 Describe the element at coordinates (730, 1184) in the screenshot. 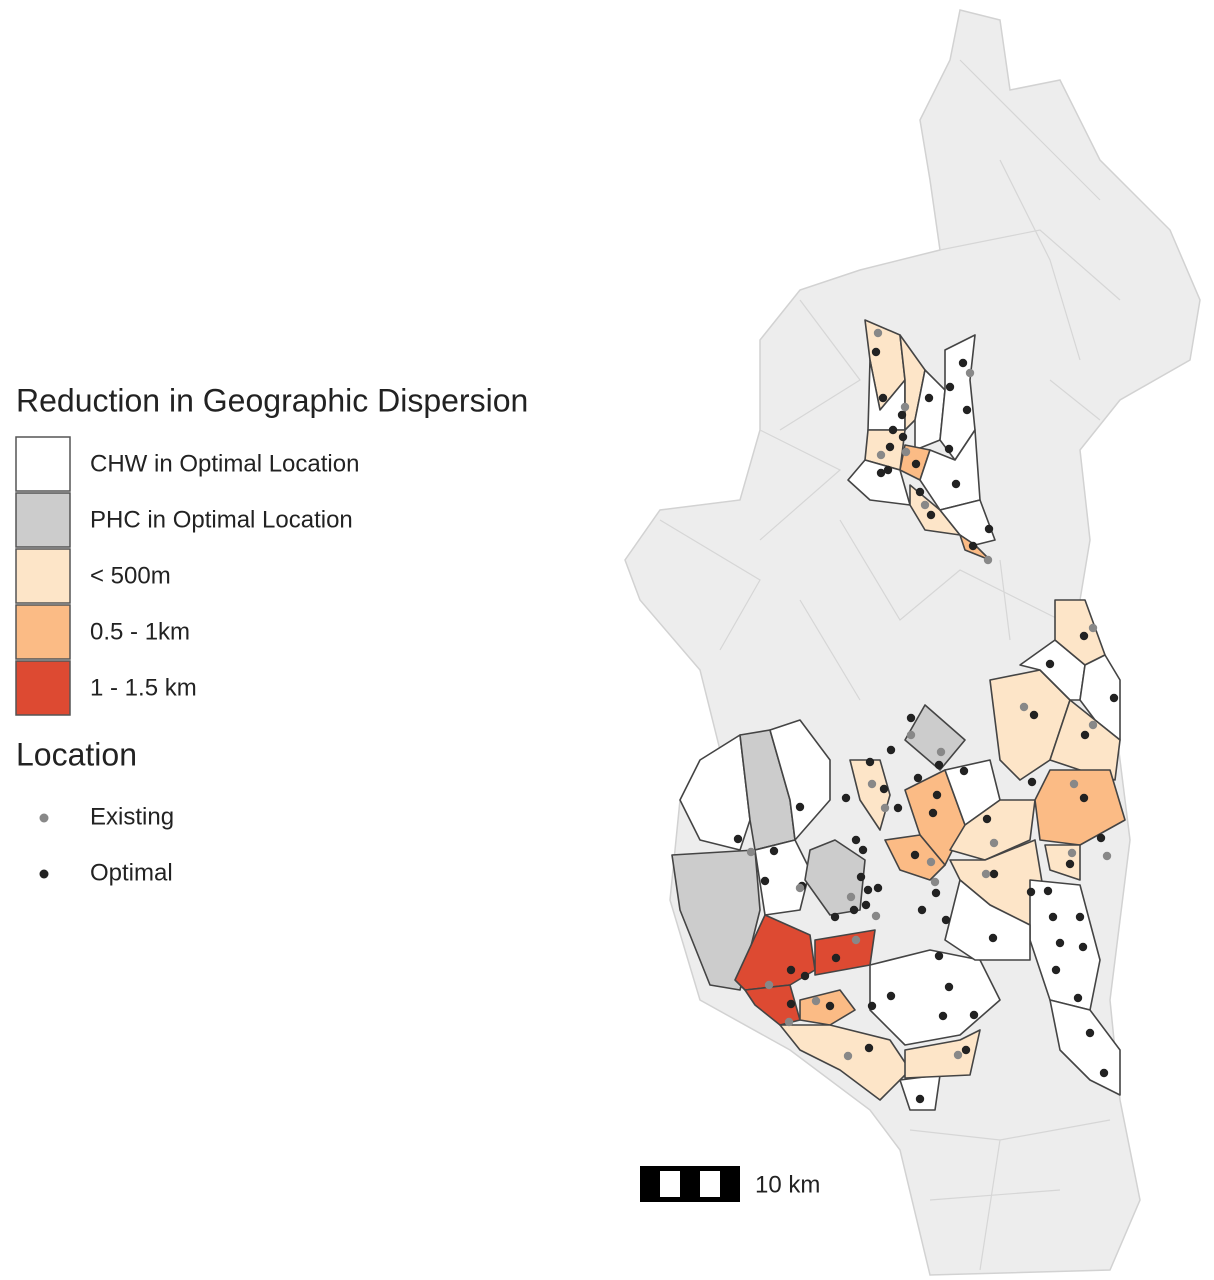

I see `scale-bar: 10 km` at that location.